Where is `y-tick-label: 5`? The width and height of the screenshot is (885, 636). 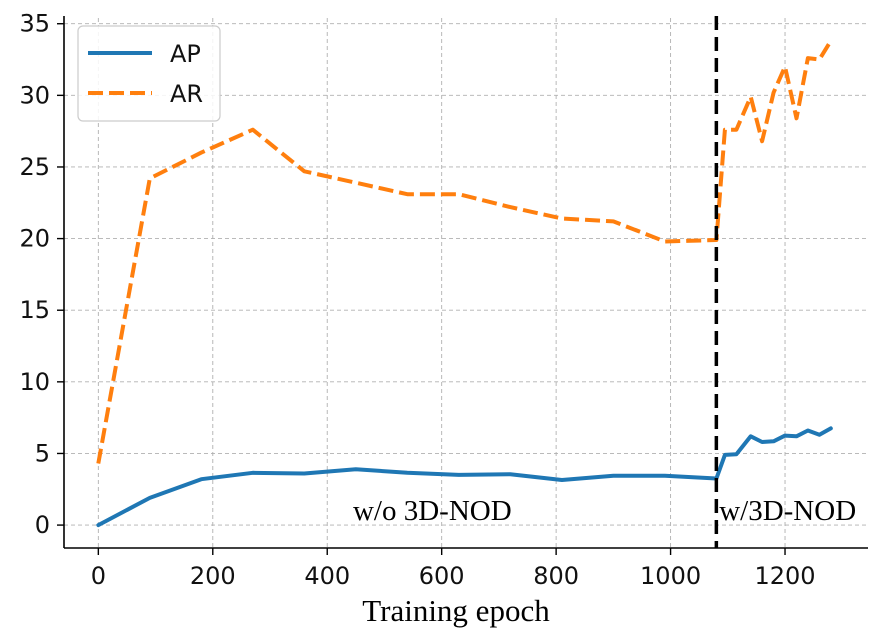
y-tick-label: 5 is located at coordinates (42, 453).